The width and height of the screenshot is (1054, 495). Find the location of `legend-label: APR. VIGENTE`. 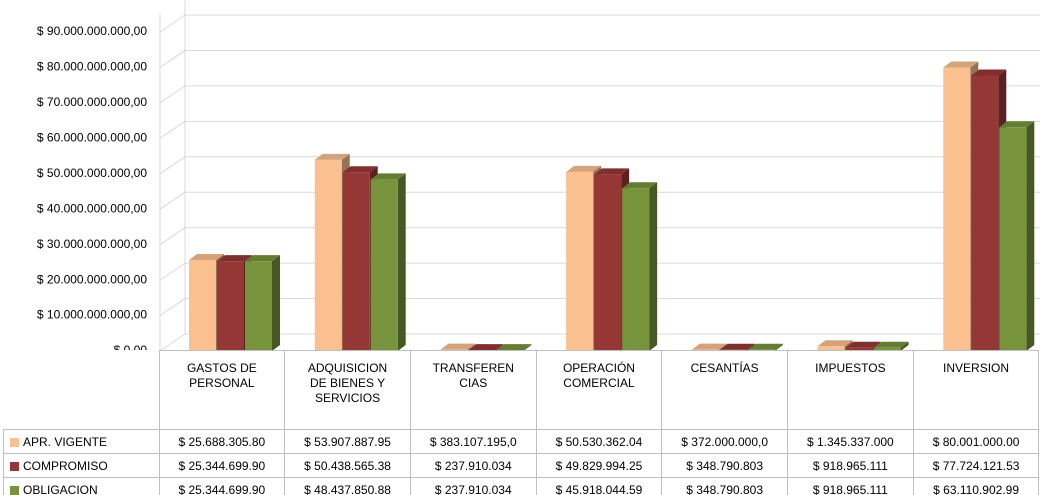

legend-label: APR. VIGENTE is located at coordinates (65, 441).